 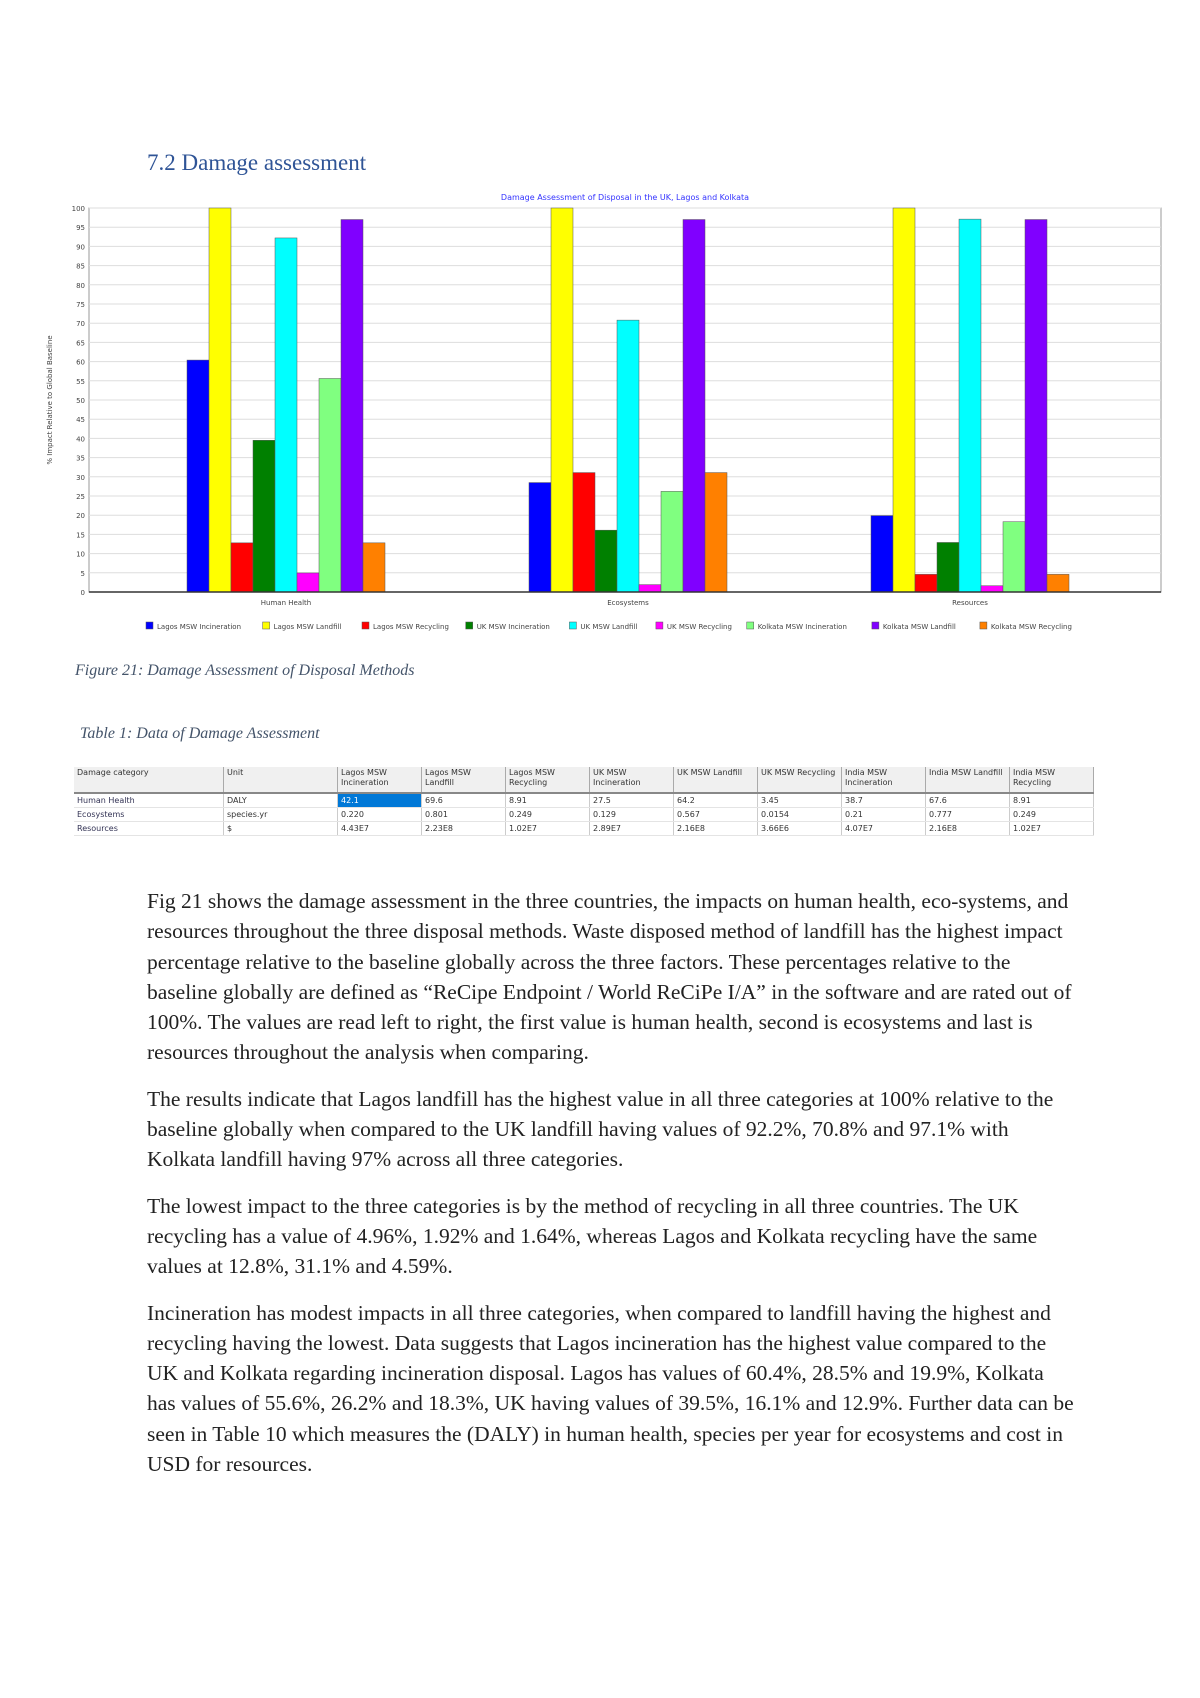 What do you see at coordinates (463, 814) in the screenshot?
I see `table-cell: 0.801` at bounding box center [463, 814].